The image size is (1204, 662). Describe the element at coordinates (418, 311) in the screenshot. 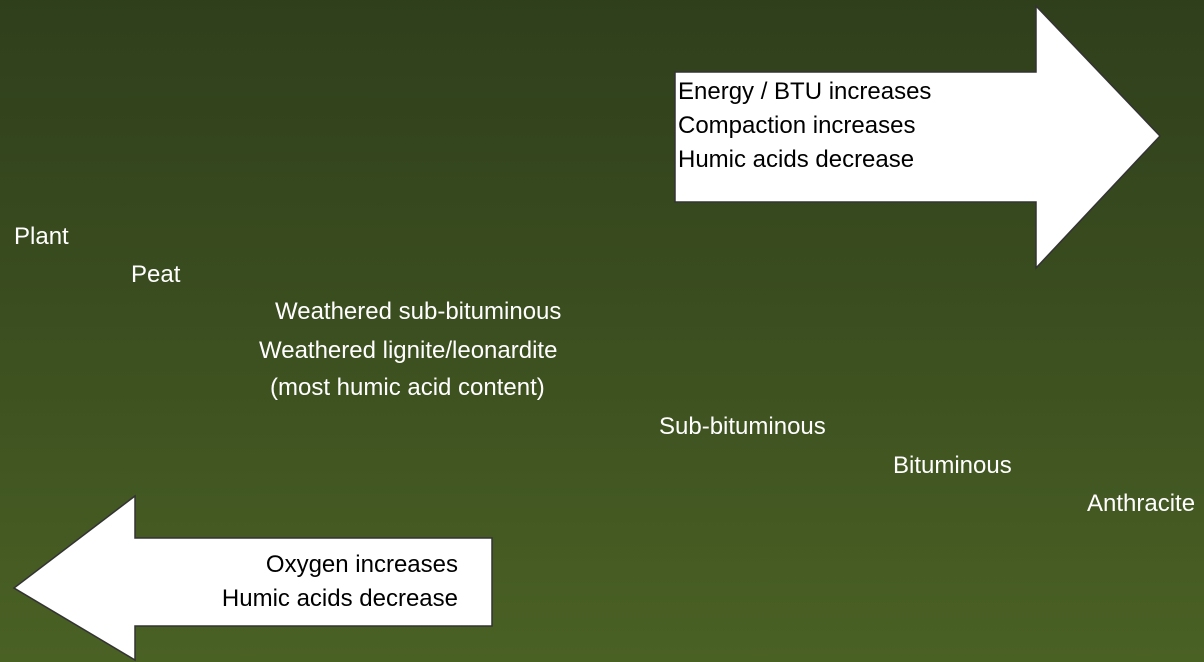

I see `stage-label: Weathered sub-bituminous` at that location.